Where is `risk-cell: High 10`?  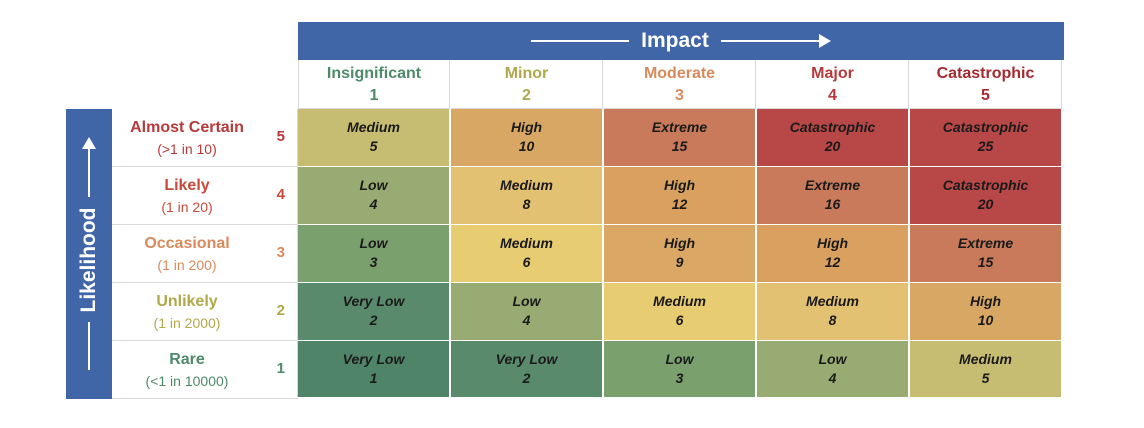
risk-cell: High 10 is located at coordinates (527, 138).